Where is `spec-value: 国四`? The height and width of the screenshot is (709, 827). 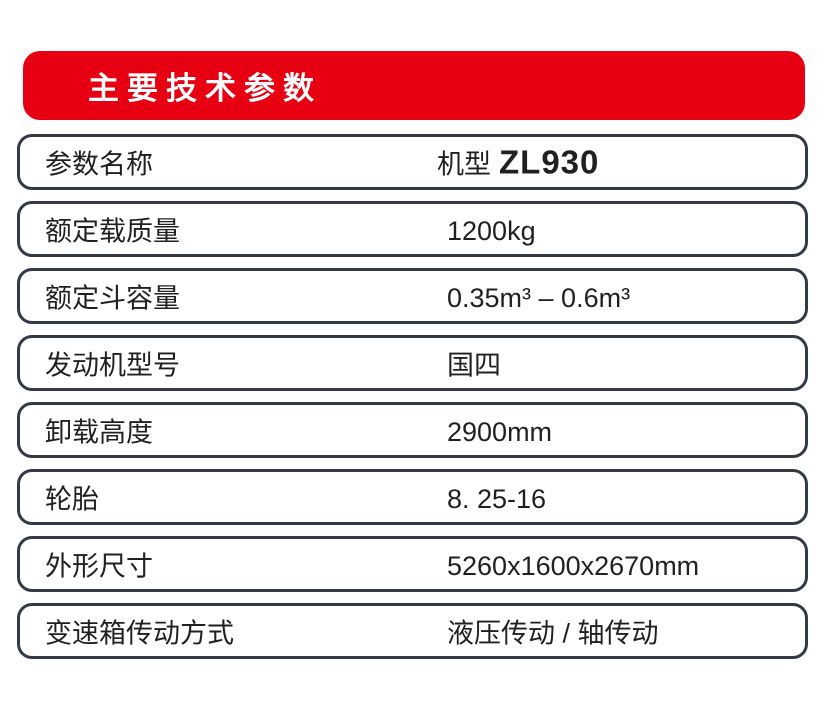
spec-value: 国四 is located at coordinates (478, 363).